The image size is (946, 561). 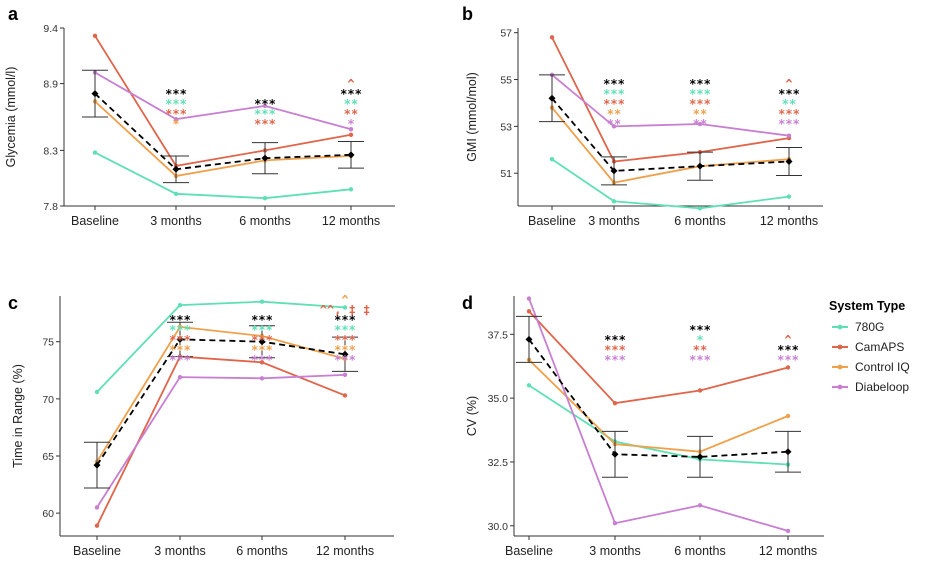 I want to click on y-axis-title: Glycemia (mmol/l), so click(x=11, y=117).